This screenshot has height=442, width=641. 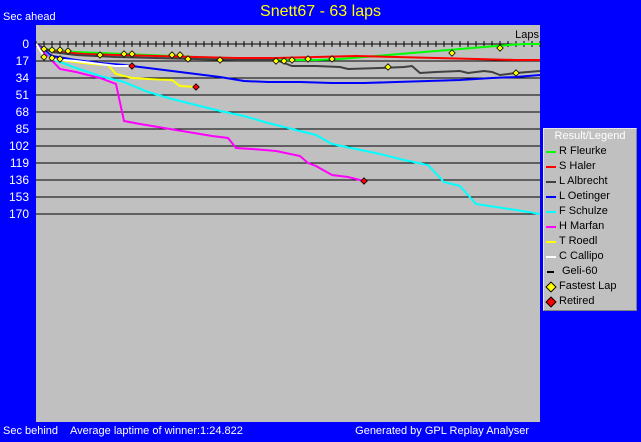 I want to click on legend-label: L Oetinger, so click(x=584, y=196).